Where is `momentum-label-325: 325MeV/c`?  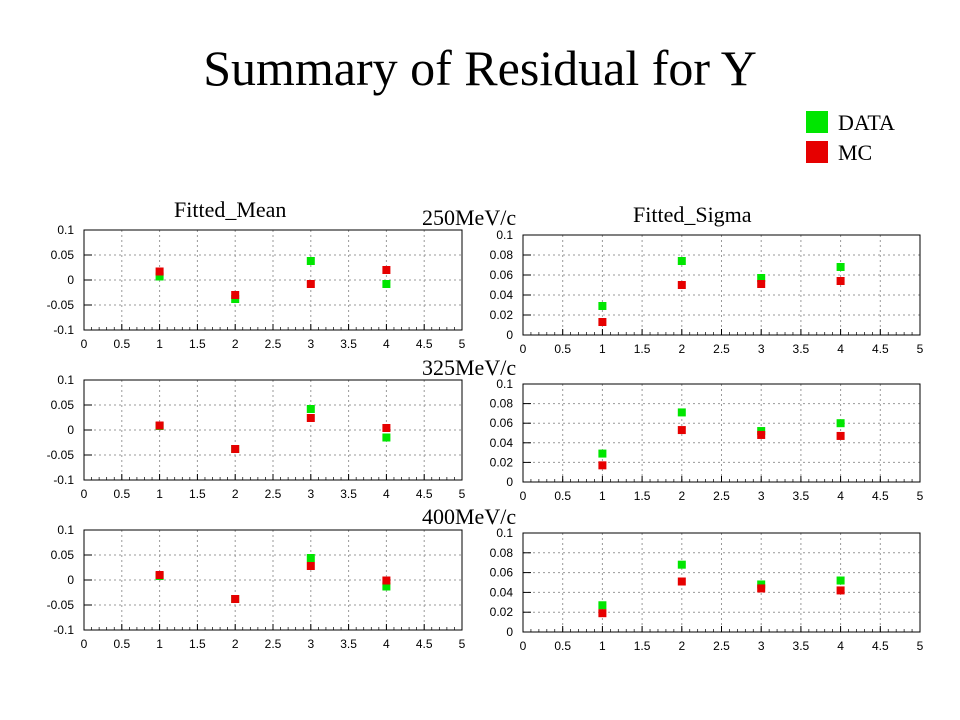
momentum-label-325: 325MeV/c is located at coordinates (469, 367).